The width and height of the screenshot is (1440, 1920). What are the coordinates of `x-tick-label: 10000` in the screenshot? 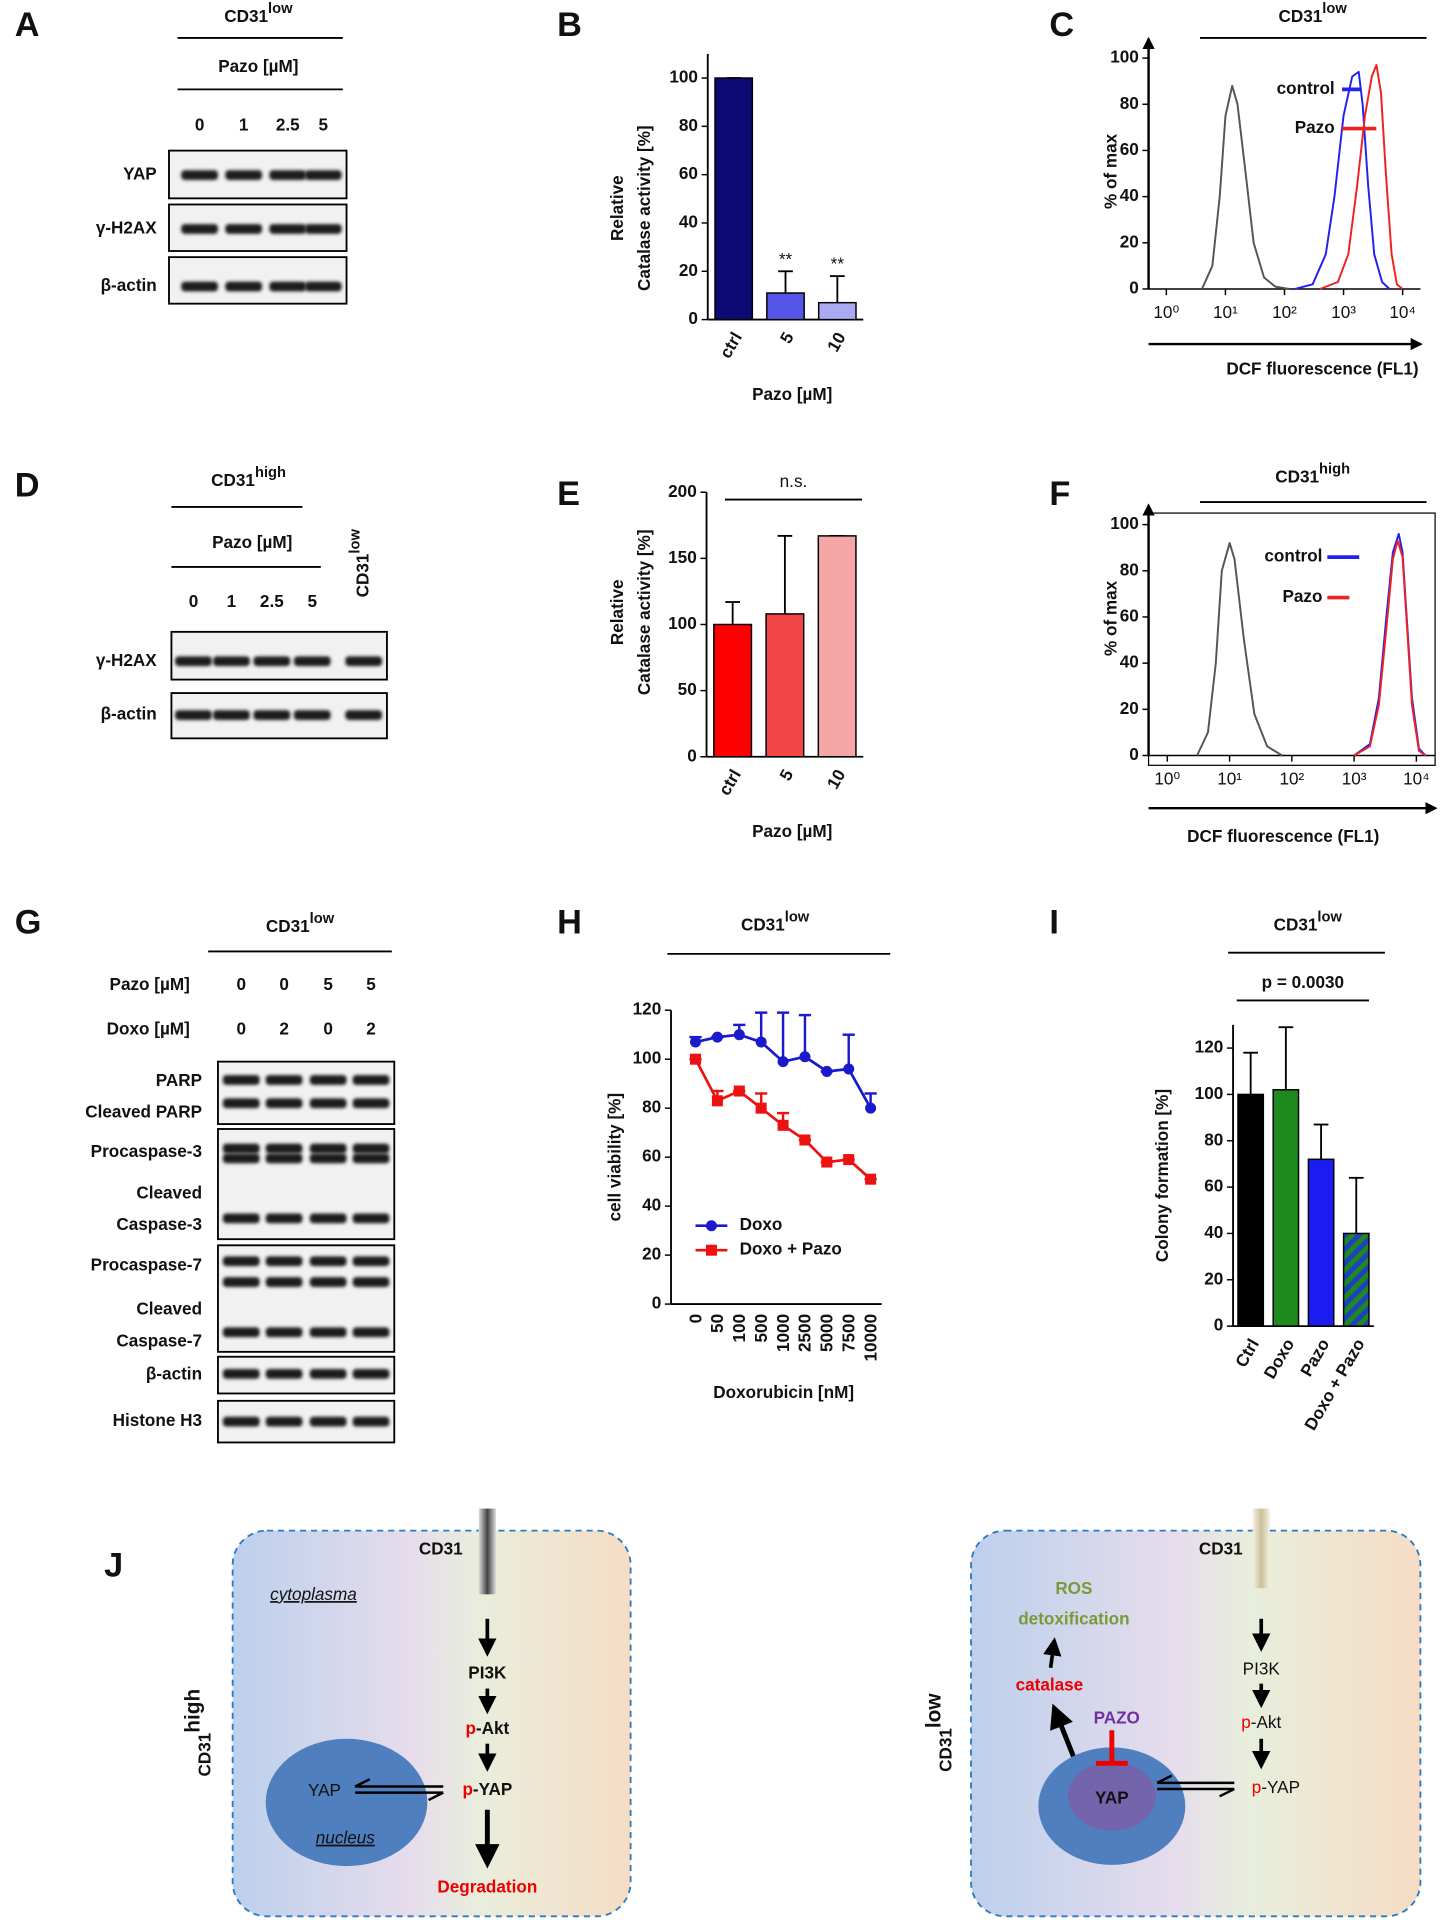 It's located at (870, 1338).